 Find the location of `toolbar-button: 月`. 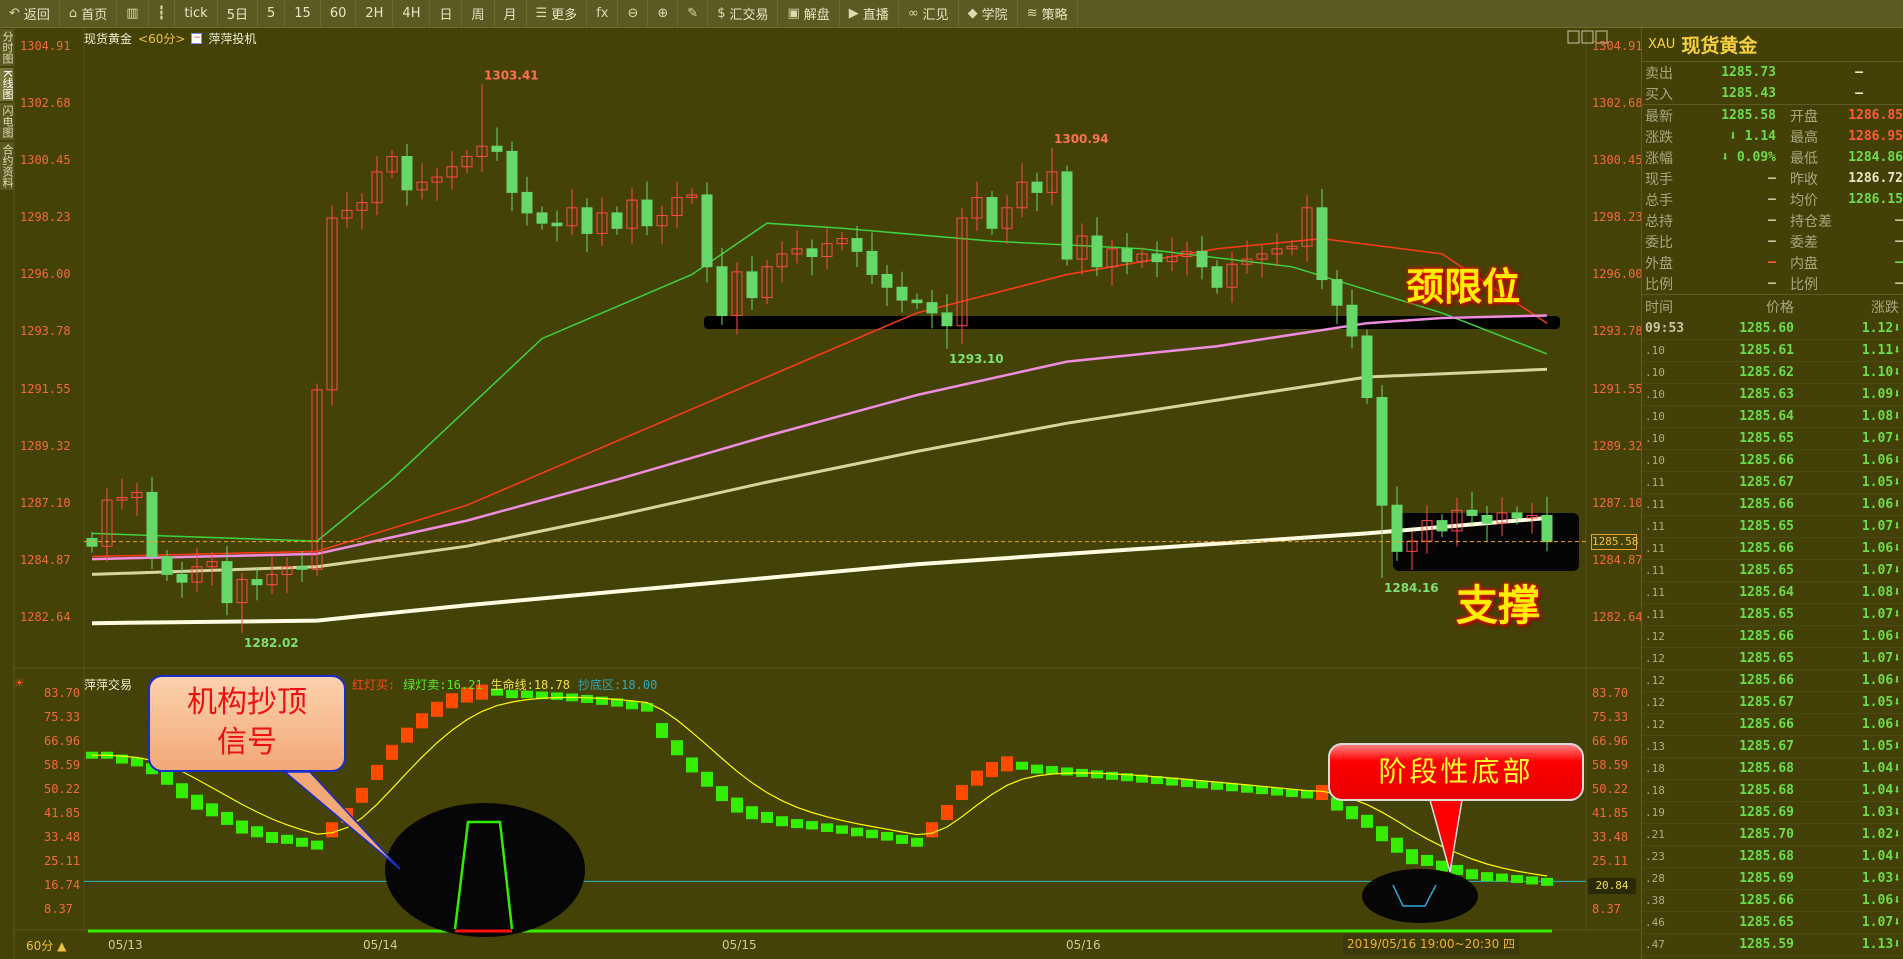

toolbar-button: 月 is located at coordinates (511, 13).